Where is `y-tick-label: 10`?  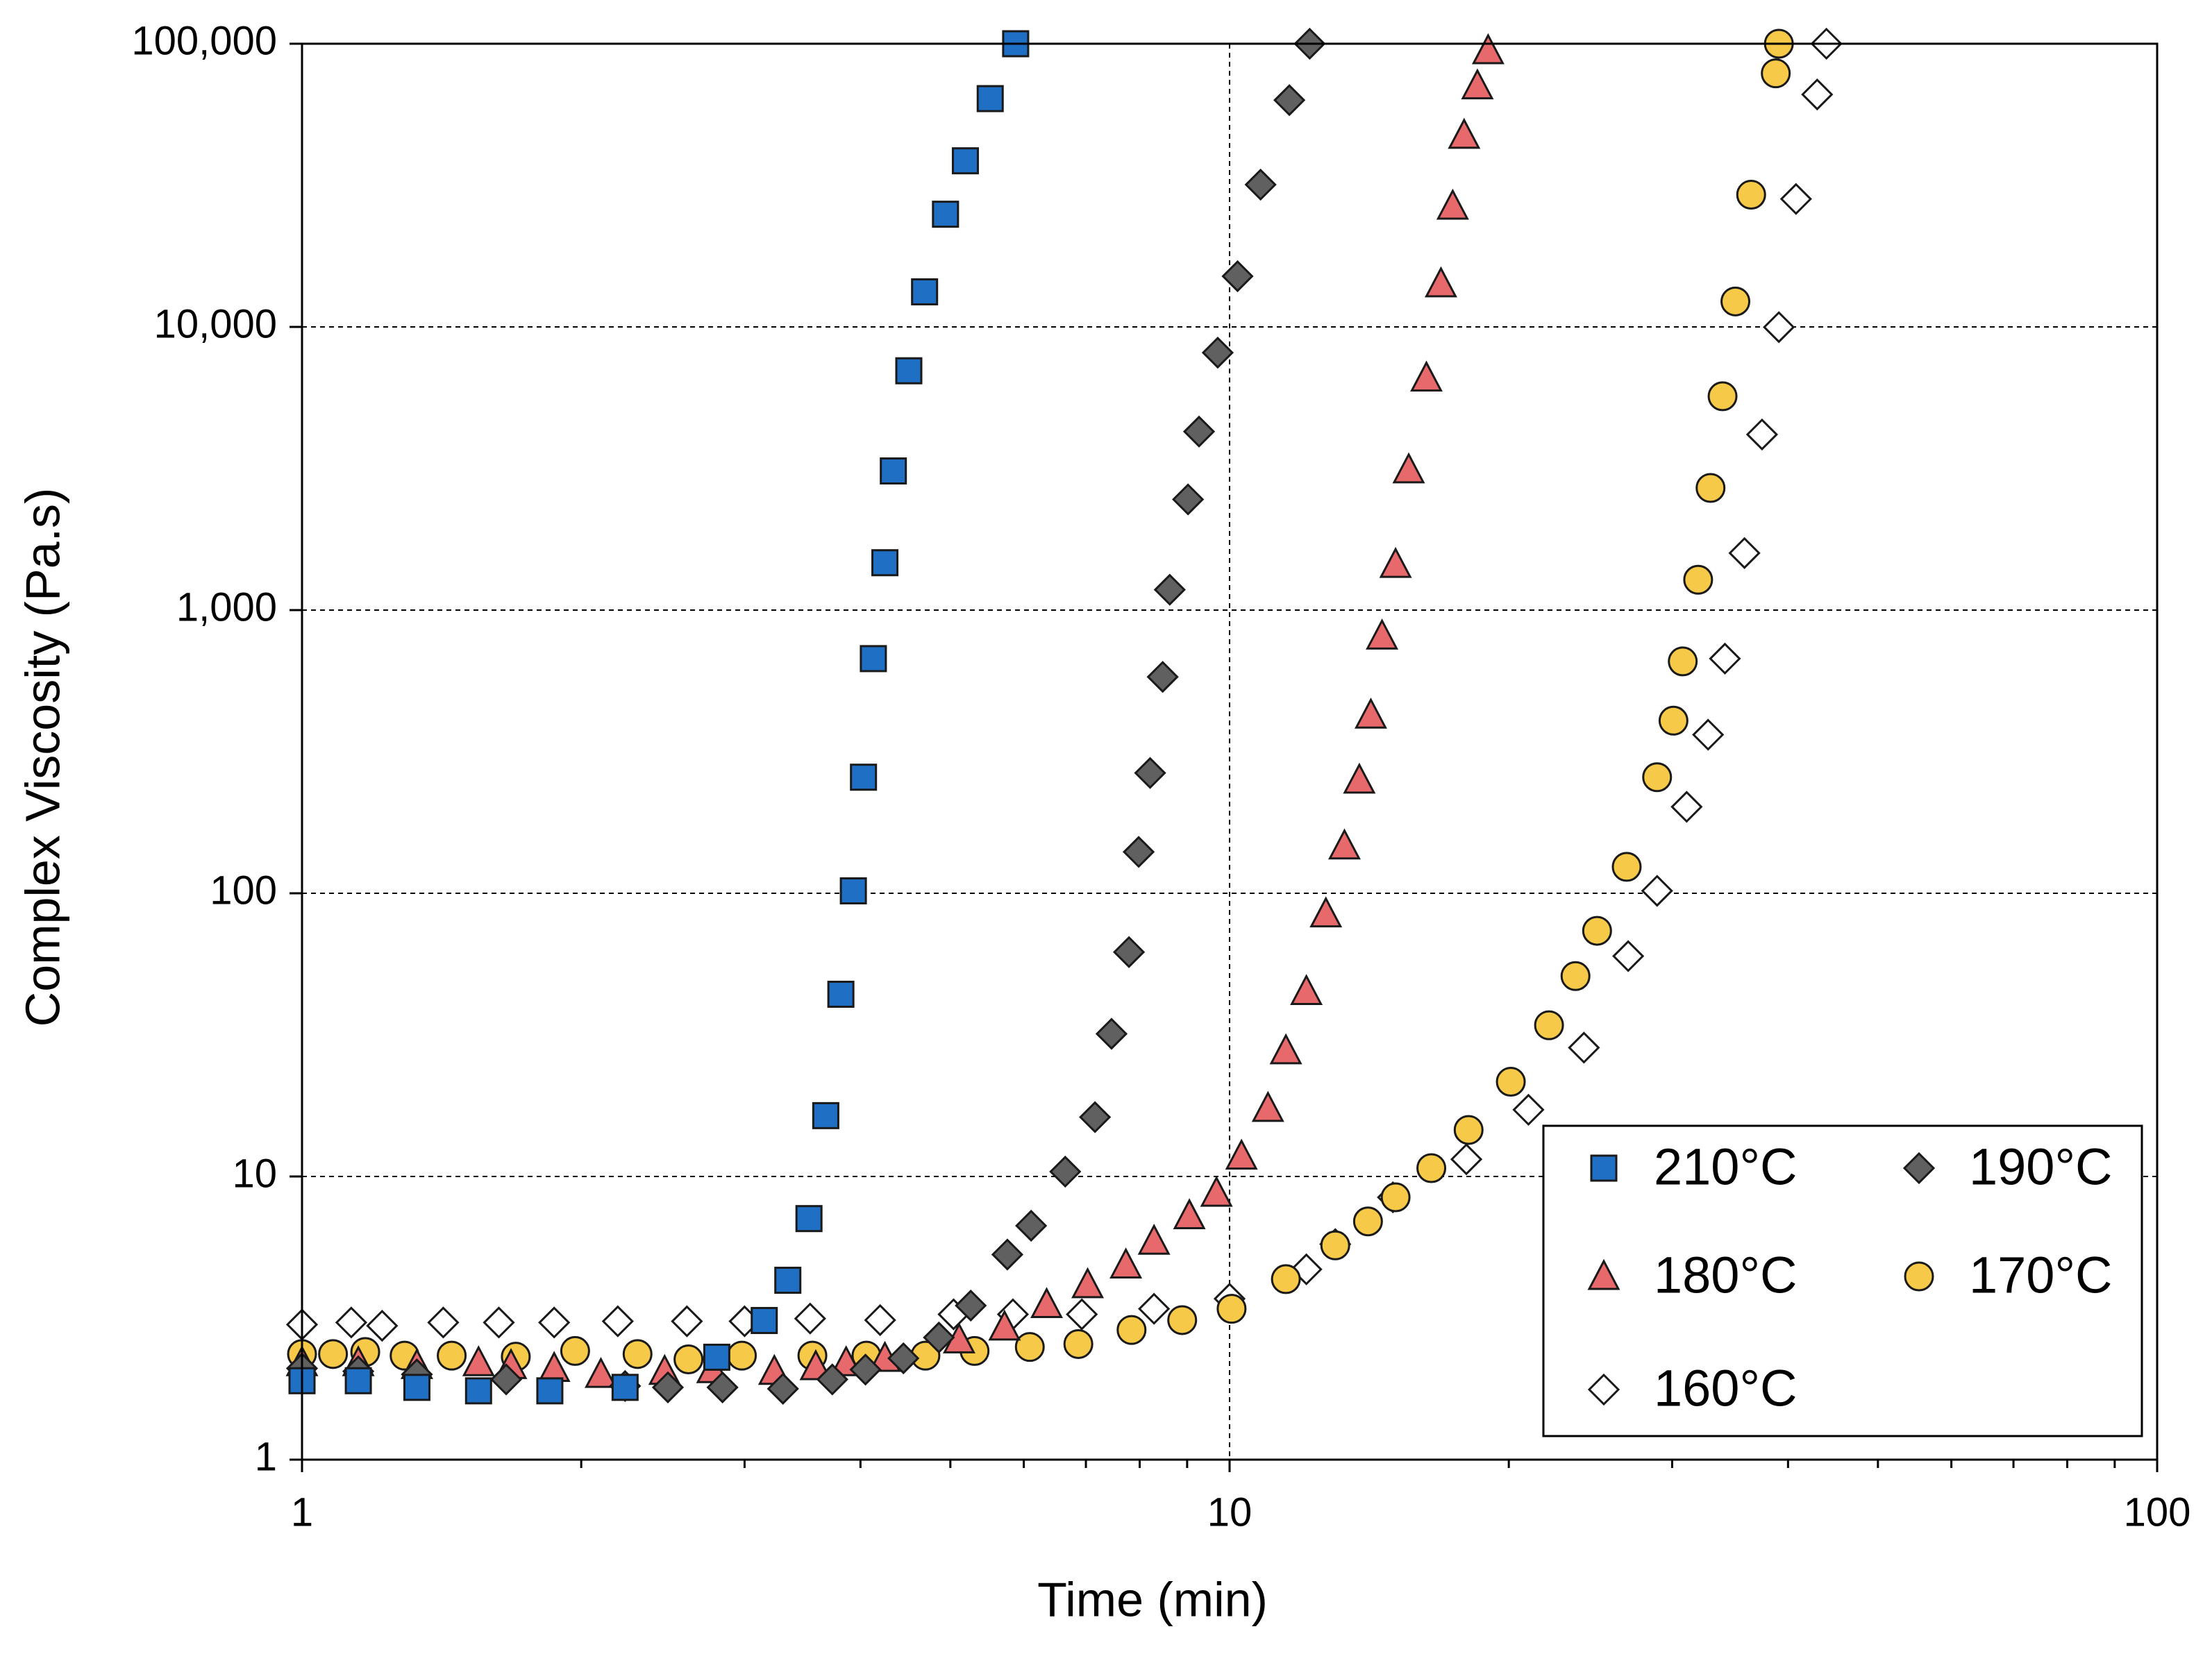
y-tick-label: 10 is located at coordinates (254, 1173).